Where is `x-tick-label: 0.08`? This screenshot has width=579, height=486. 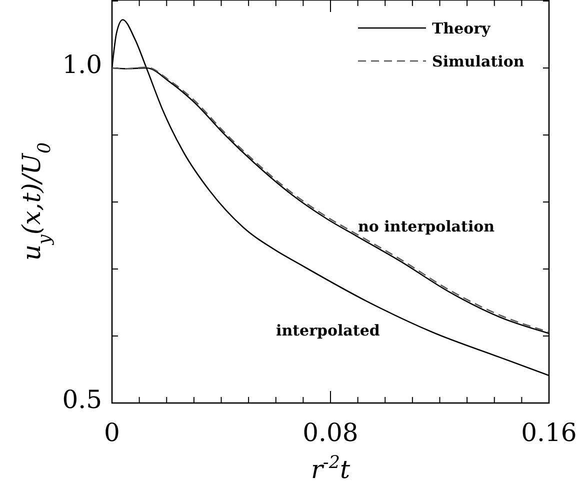
x-tick-label: 0.08 is located at coordinates (330, 432).